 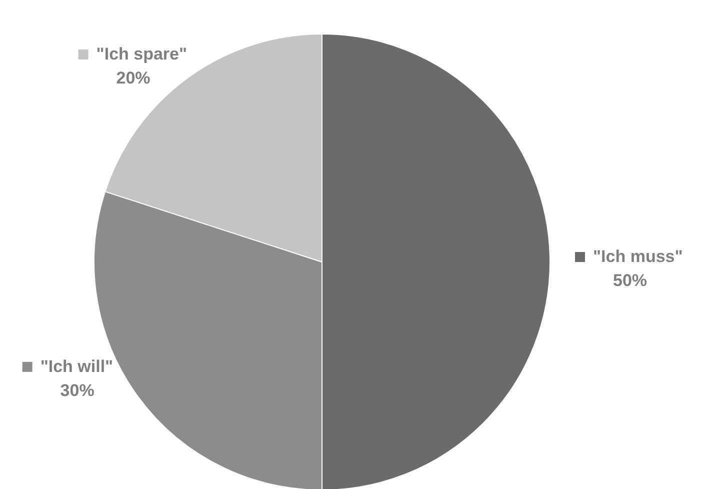 What do you see at coordinates (630, 280) in the screenshot?
I see `data-label: 50%` at bounding box center [630, 280].